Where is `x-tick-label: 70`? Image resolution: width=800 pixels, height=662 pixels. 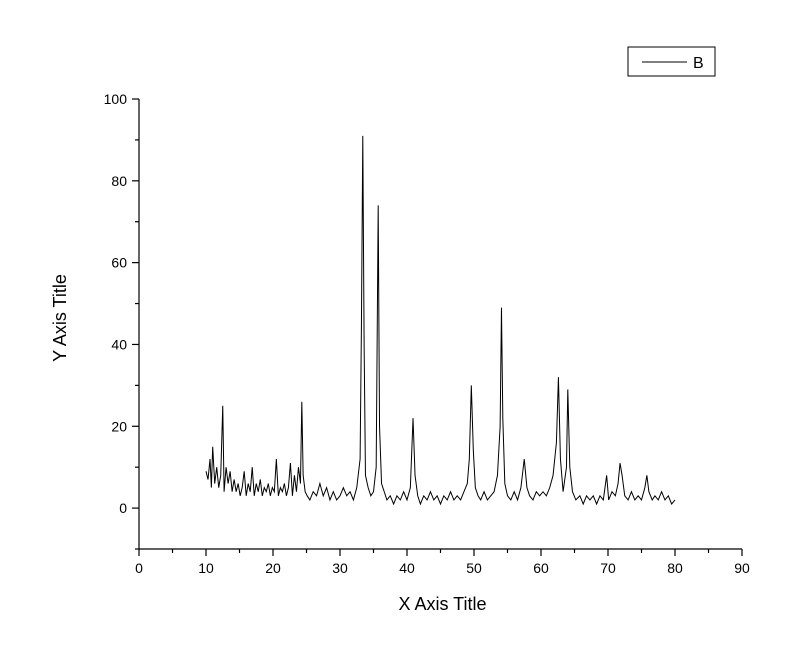
x-tick-label: 70 is located at coordinates (608, 568).